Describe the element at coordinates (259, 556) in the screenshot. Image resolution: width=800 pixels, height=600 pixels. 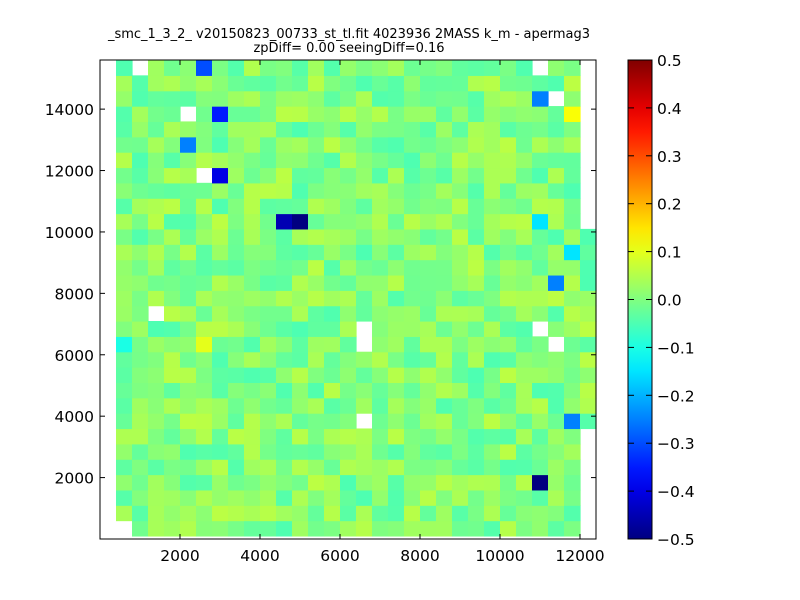
I see `x-tick-label: 4000` at that location.